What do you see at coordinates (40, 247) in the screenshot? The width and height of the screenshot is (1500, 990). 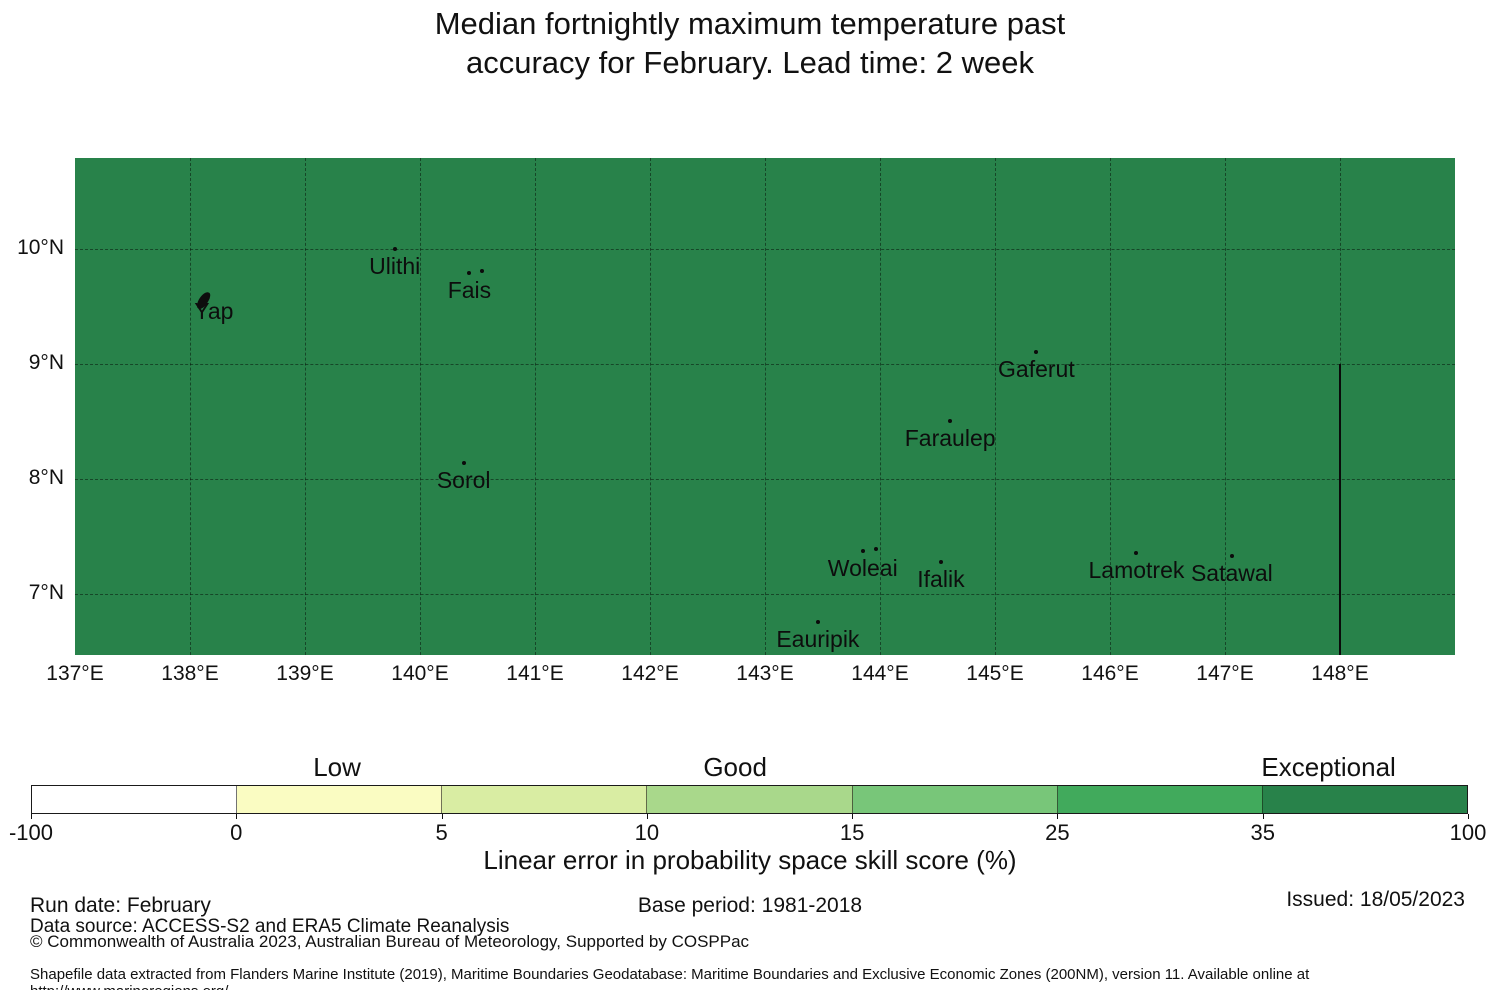 I see `y-tick-label: 10°N` at bounding box center [40, 247].